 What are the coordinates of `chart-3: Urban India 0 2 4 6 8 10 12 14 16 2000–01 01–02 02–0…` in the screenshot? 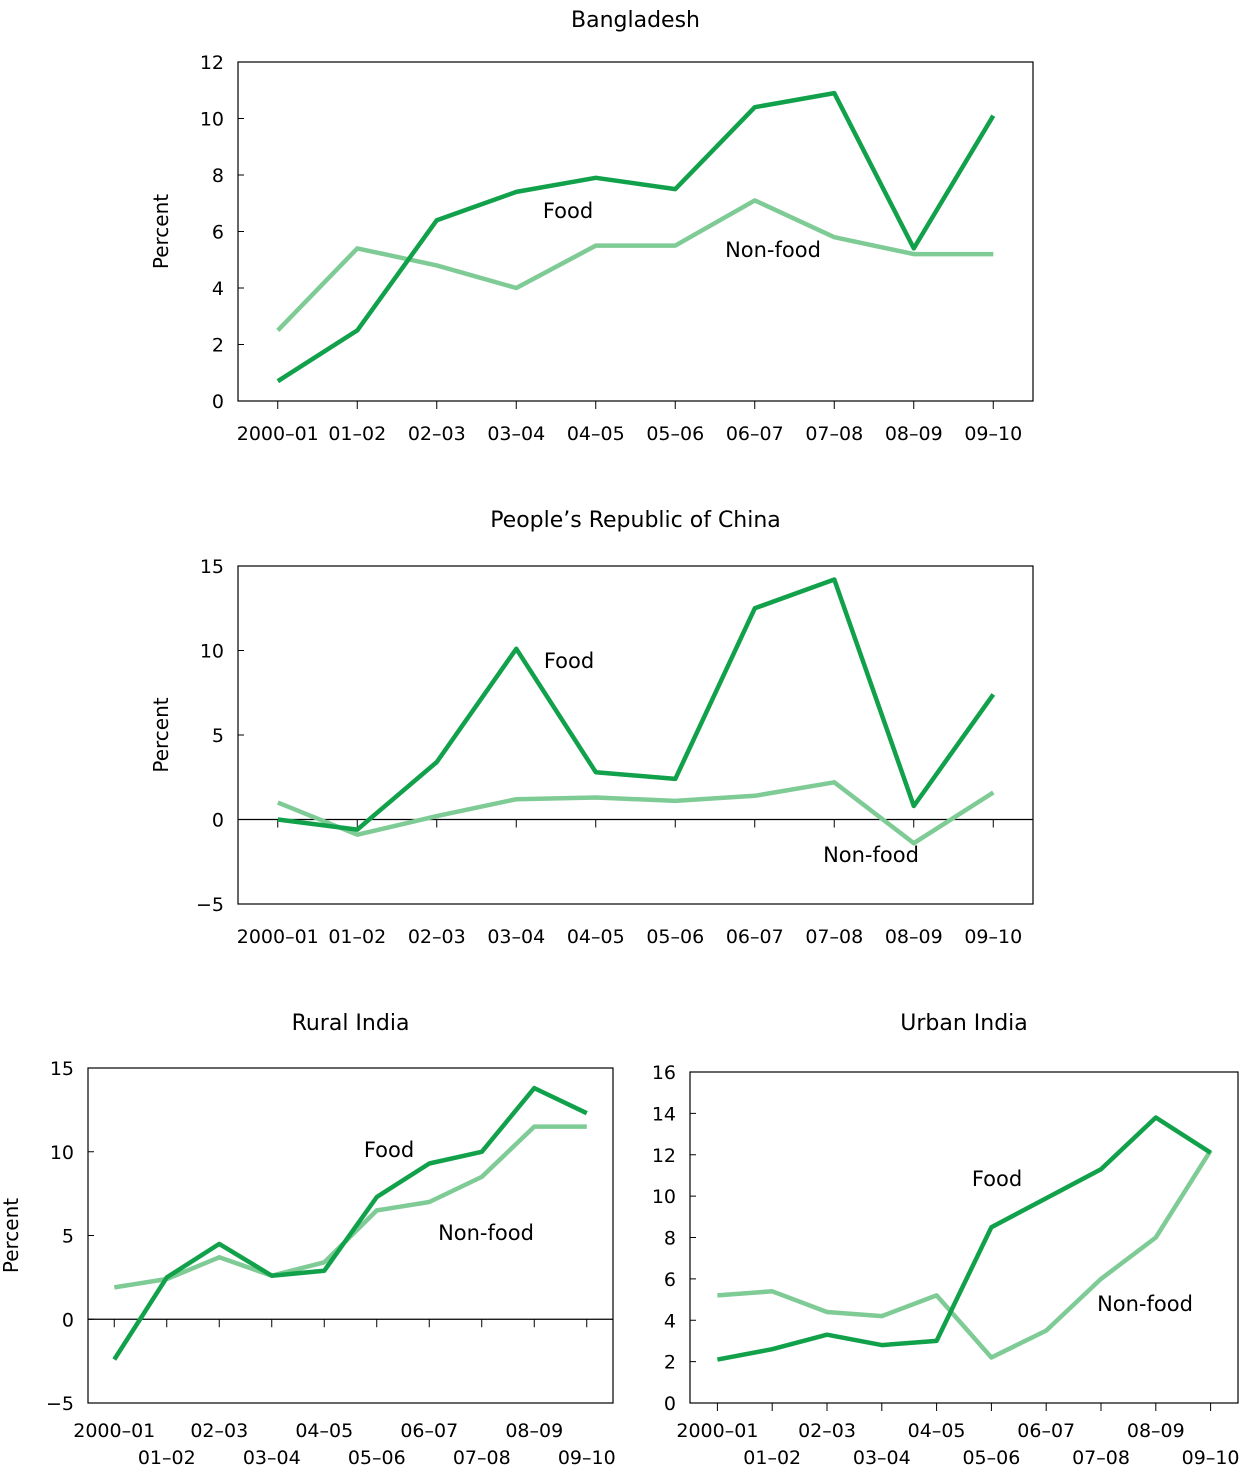 It's located at (946, 1240).